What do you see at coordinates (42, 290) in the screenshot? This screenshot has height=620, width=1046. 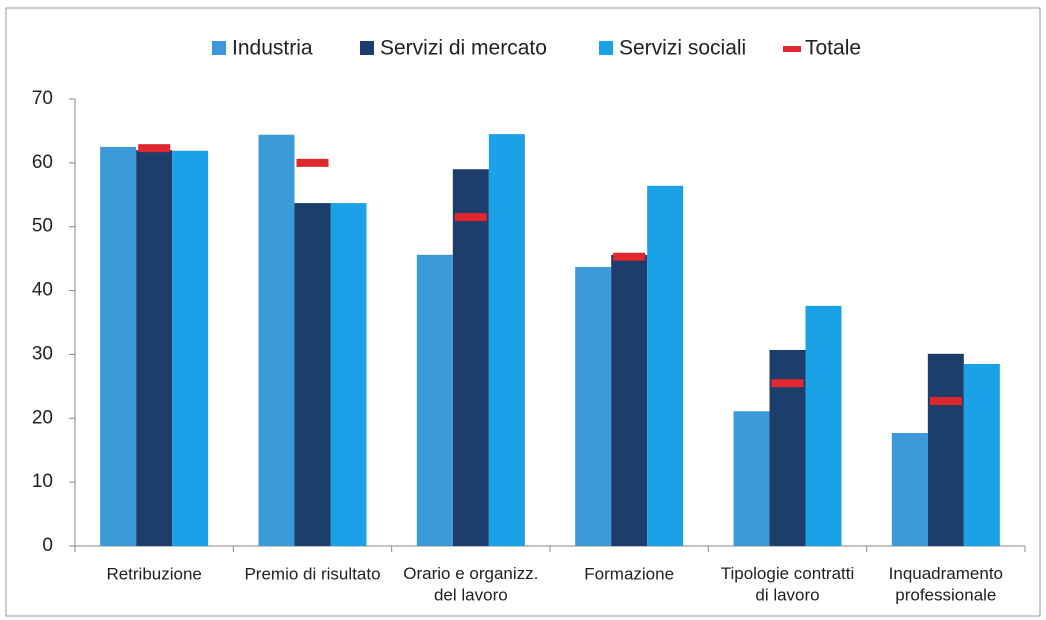 I see `y-tick-label: 40` at bounding box center [42, 290].